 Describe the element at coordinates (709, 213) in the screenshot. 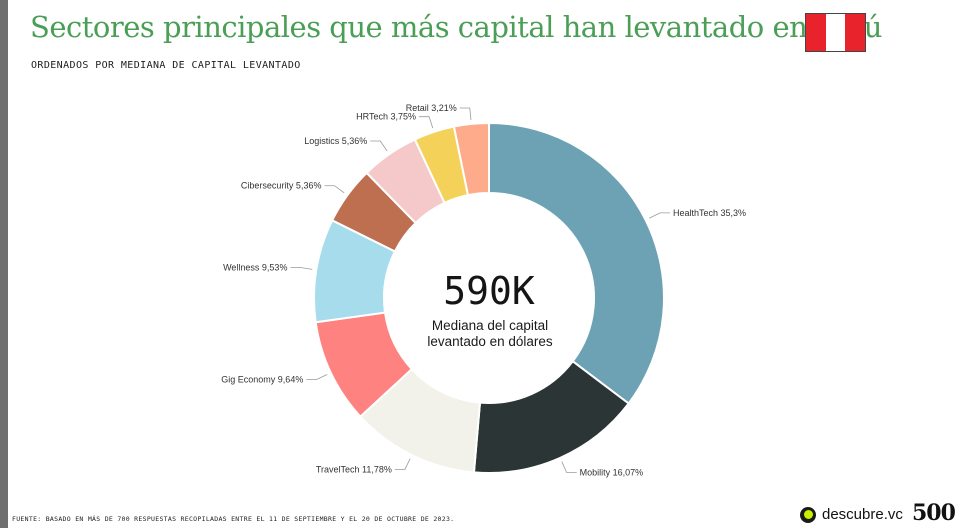

I see `slice-label-healthtech: HealthTech 35,3%` at that location.